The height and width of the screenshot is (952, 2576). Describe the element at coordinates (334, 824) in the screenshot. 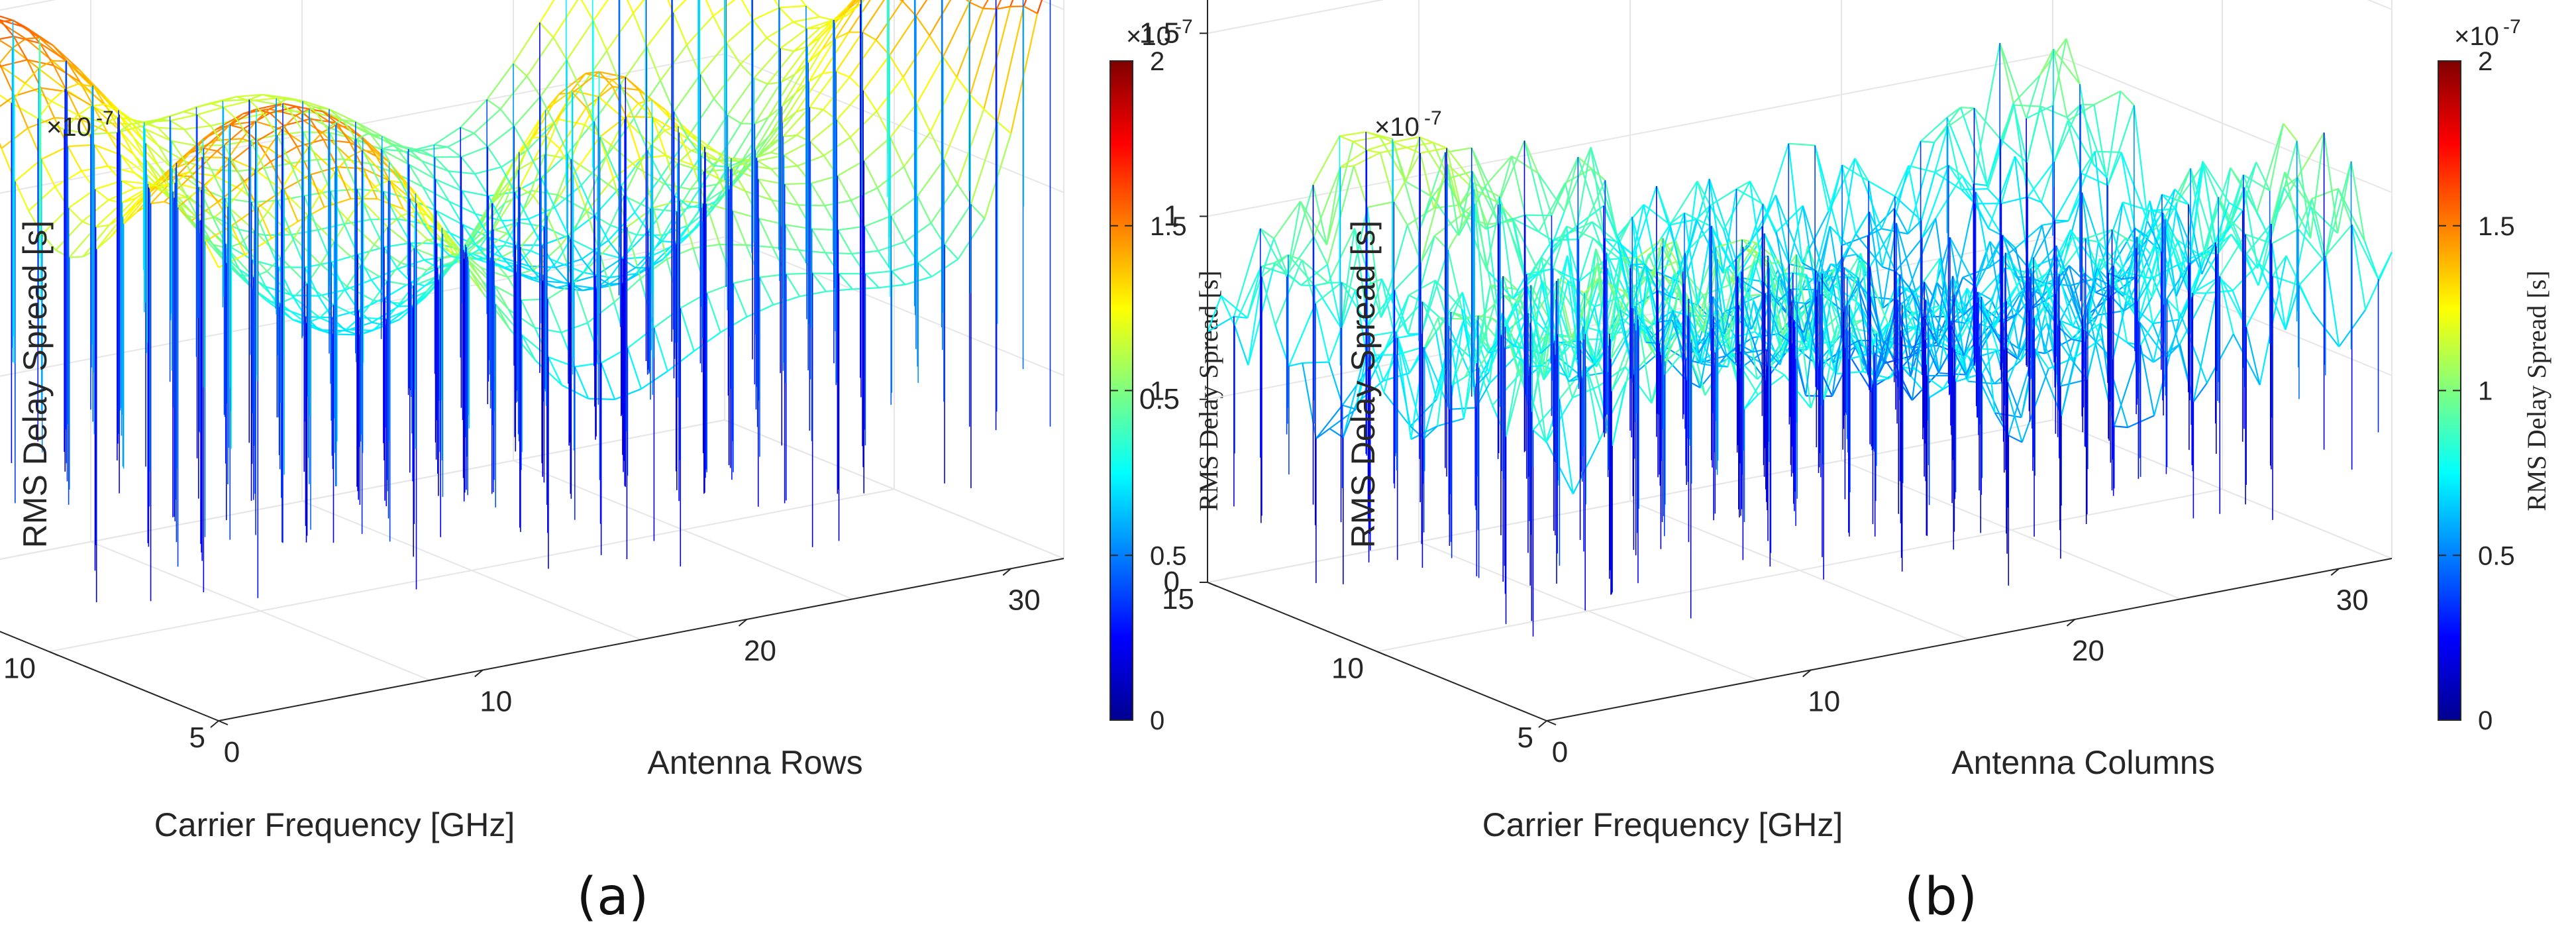

I see `y-axis-label: Carrier Frequency [GHz]` at that location.